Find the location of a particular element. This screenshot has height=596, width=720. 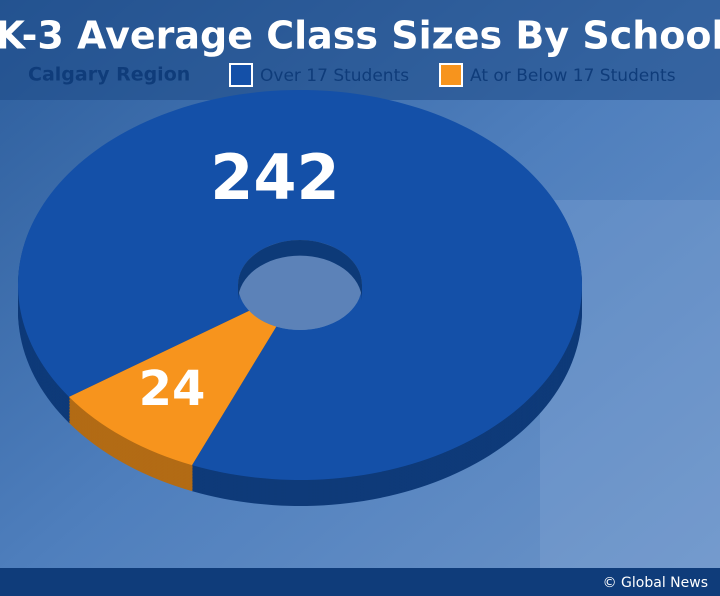

footer-bar is located at coordinates (360, 582).